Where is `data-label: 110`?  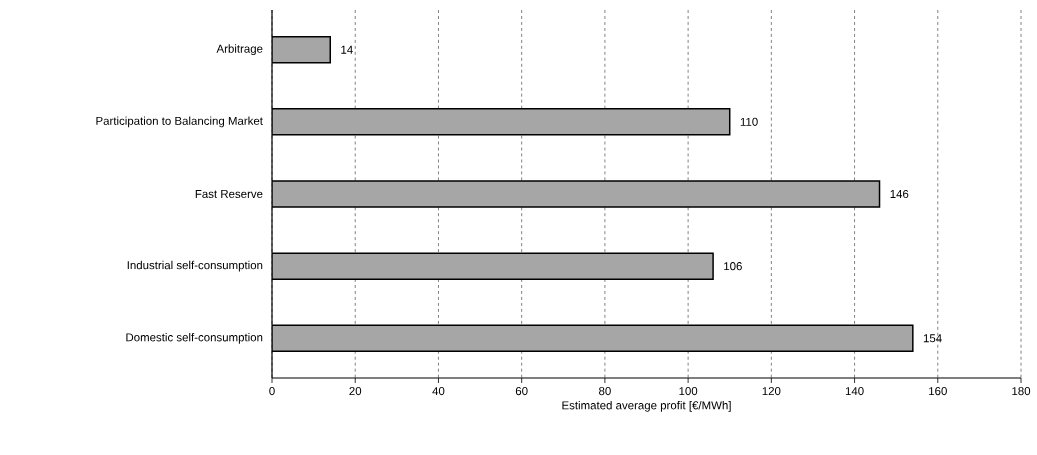
data-label: 110 is located at coordinates (749, 121).